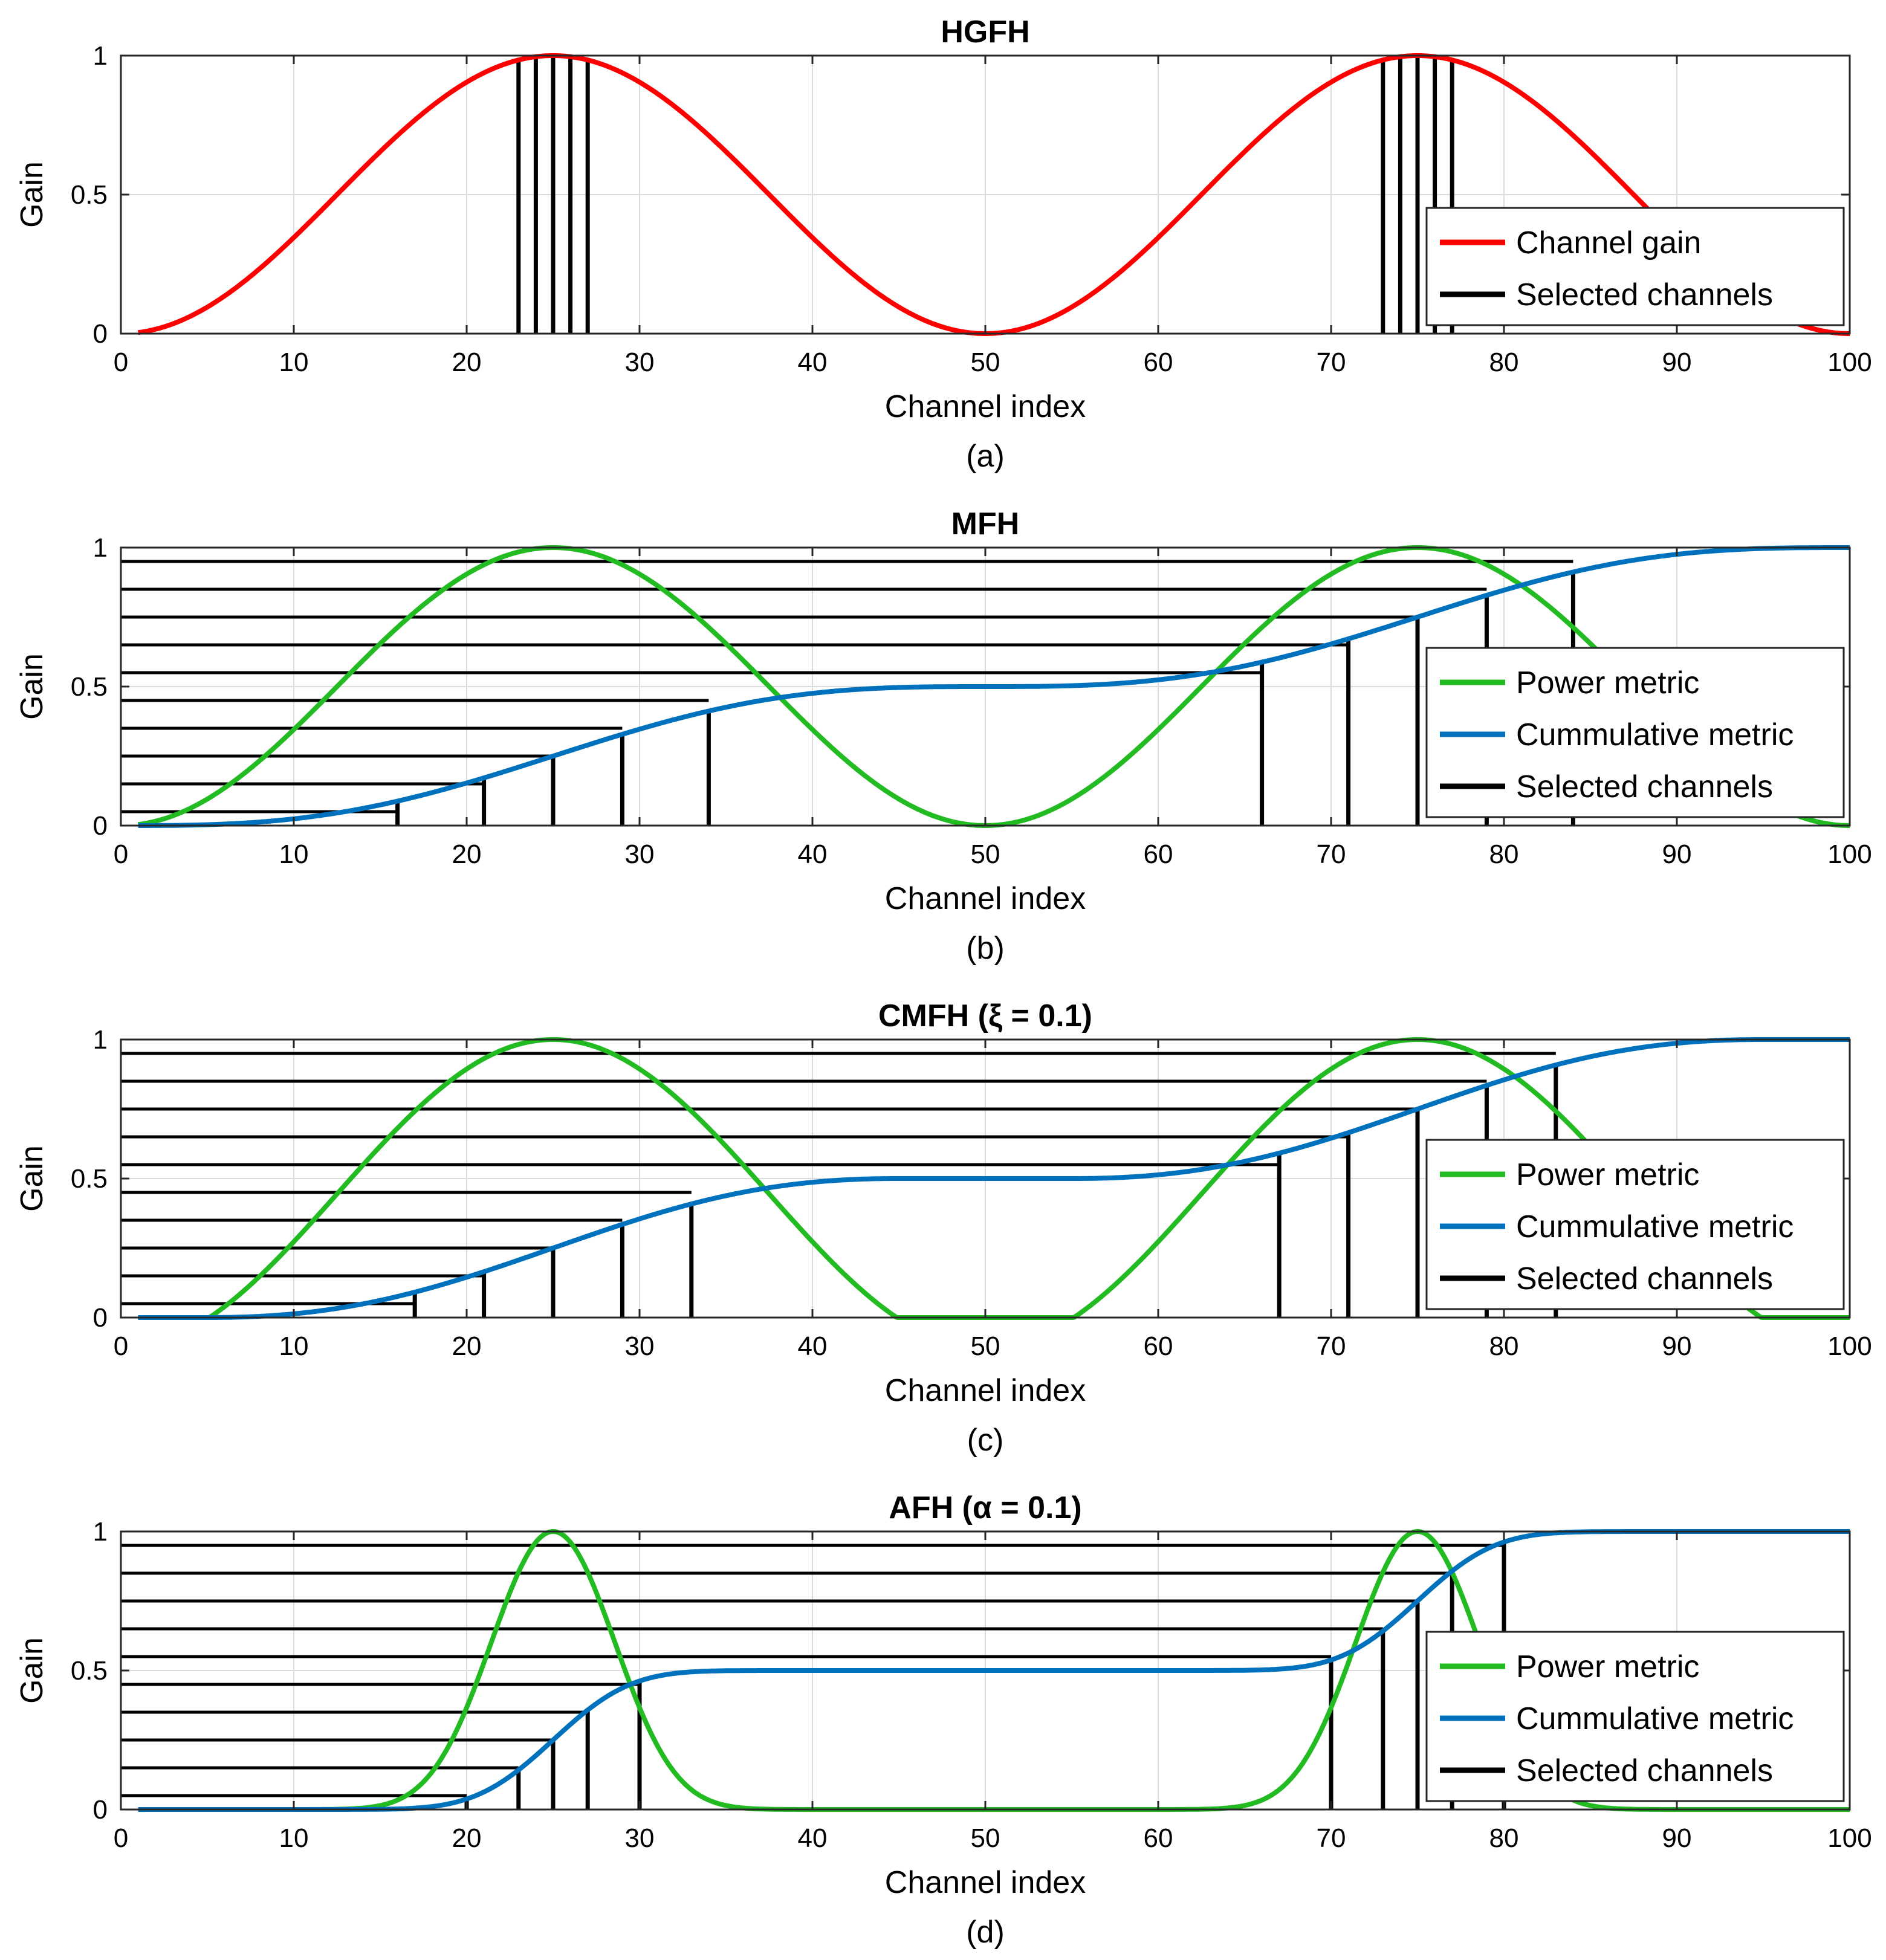 This screenshot has height=1960, width=1886. What do you see at coordinates (985, 456) in the screenshot?
I see `panel-caption: (a)` at bounding box center [985, 456].